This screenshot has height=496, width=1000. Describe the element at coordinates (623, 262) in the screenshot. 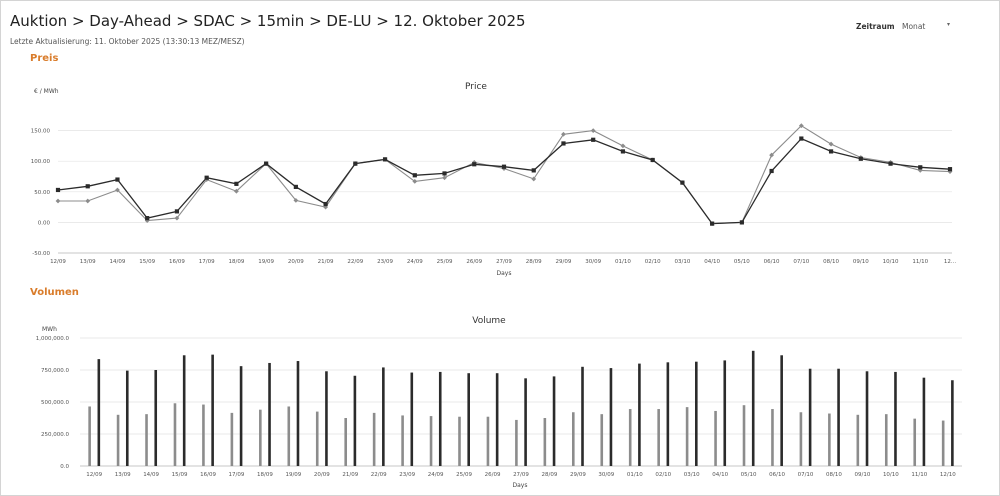

I see `price-x-tick-label: 01/10` at that location.